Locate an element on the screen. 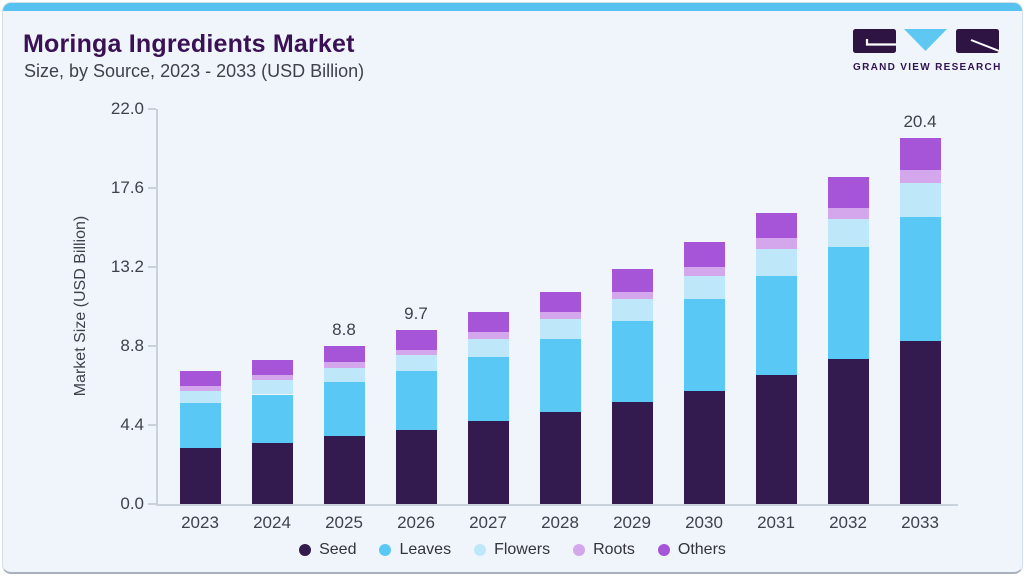 Image resolution: width=1025 pixels, height=576 pixels. legend-dot-others is located at coordinates (663, 550).